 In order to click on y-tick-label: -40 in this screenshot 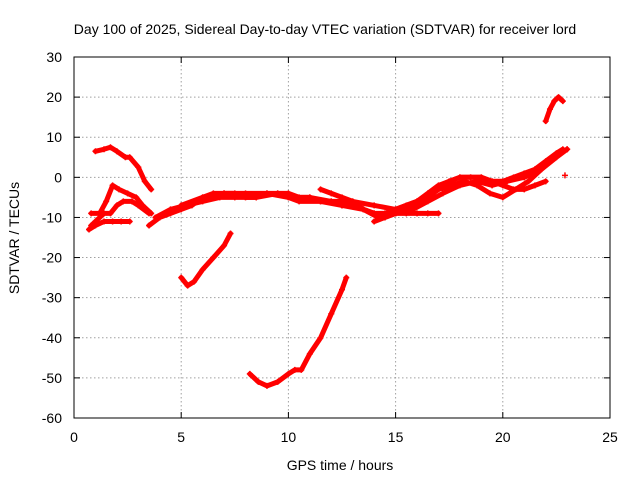, I will do `click(52, 338)`.